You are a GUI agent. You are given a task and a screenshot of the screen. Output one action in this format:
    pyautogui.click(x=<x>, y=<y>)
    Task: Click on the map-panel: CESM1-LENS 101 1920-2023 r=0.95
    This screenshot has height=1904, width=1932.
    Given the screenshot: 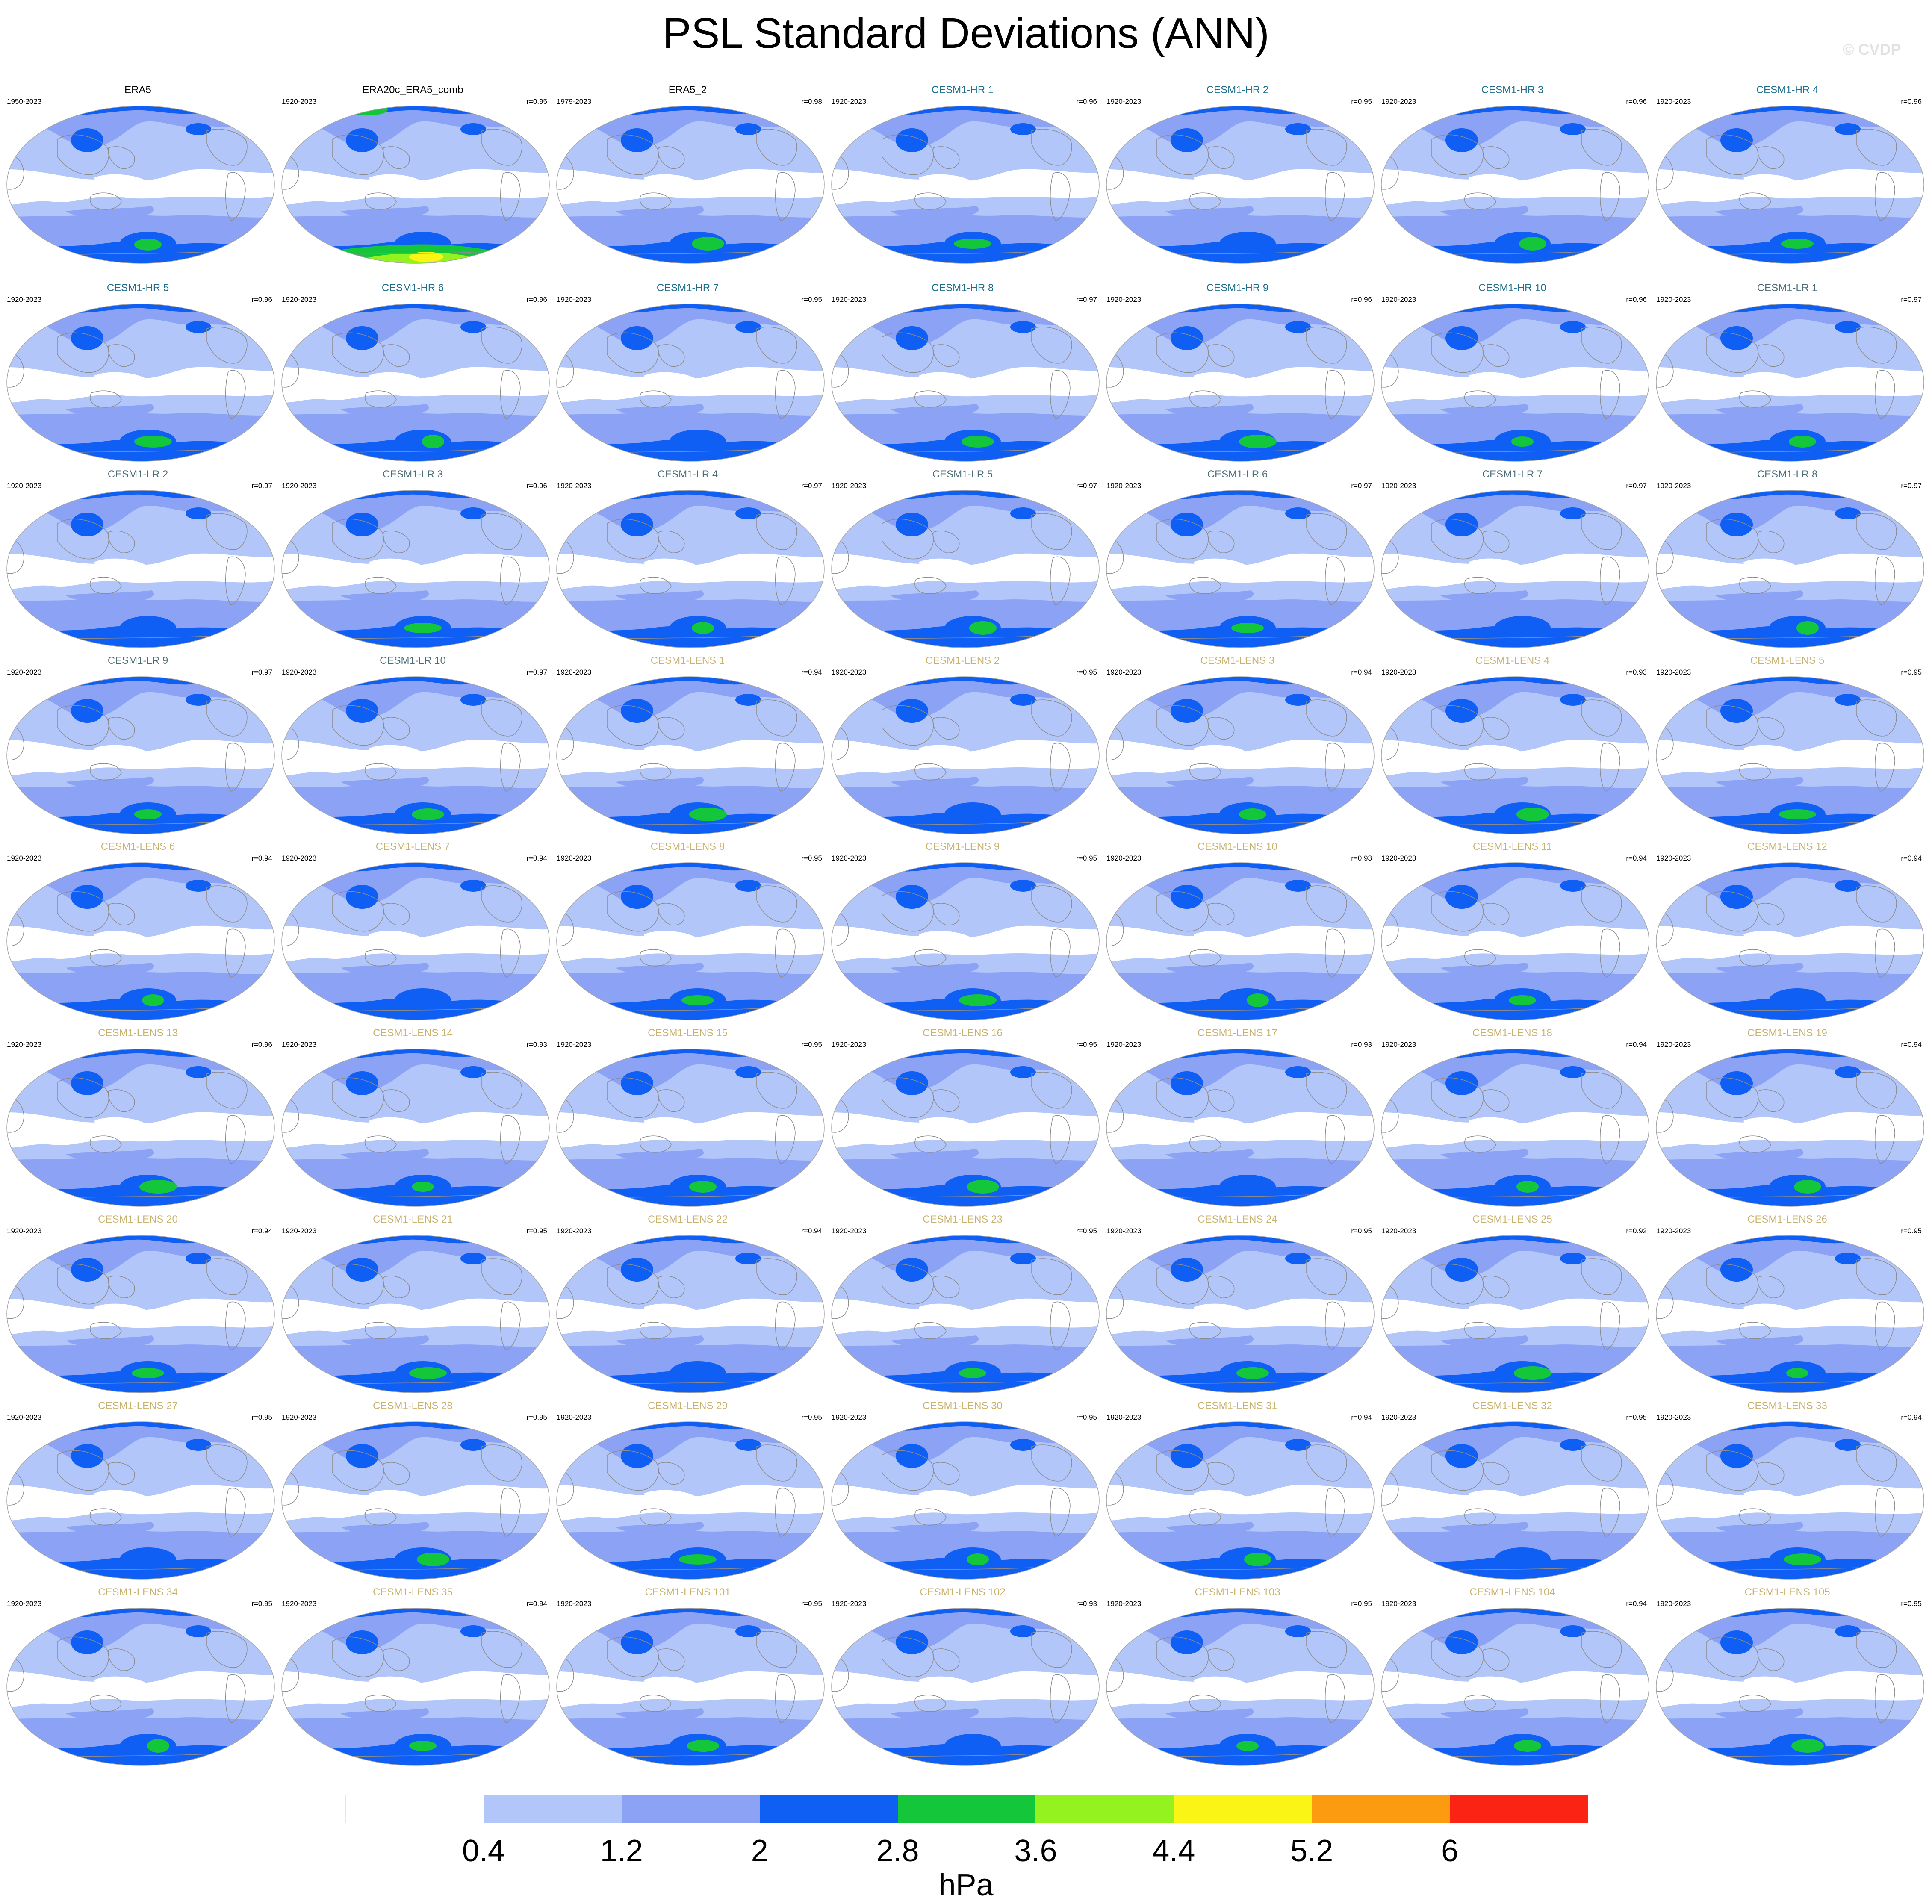 What is the action you would take?
    pyautogui.click(x=688, y=1675)
    